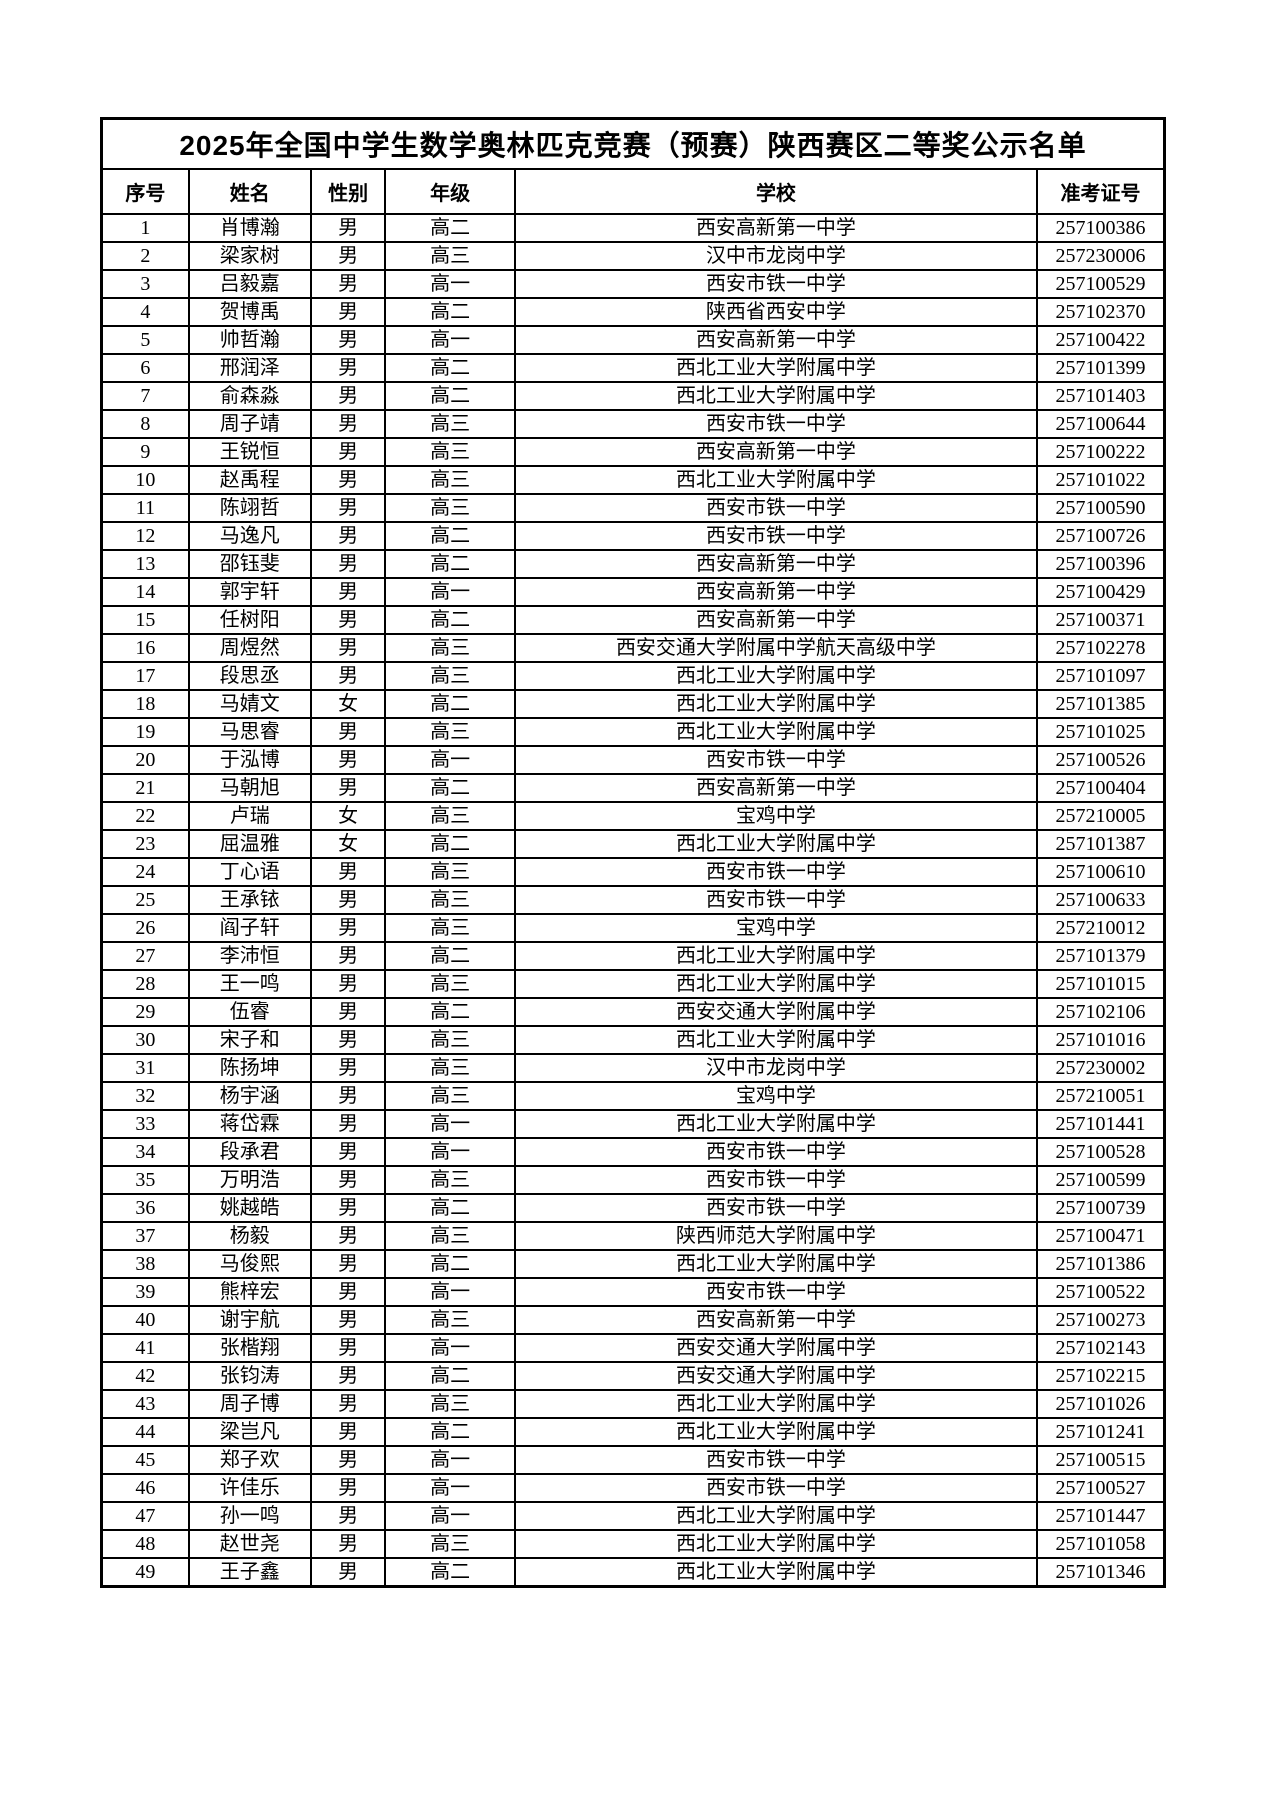 Image resolution: width=1280 pixels, height=1810 pixels. I want to click on cell-name: 丁心语, so click(249, 872).